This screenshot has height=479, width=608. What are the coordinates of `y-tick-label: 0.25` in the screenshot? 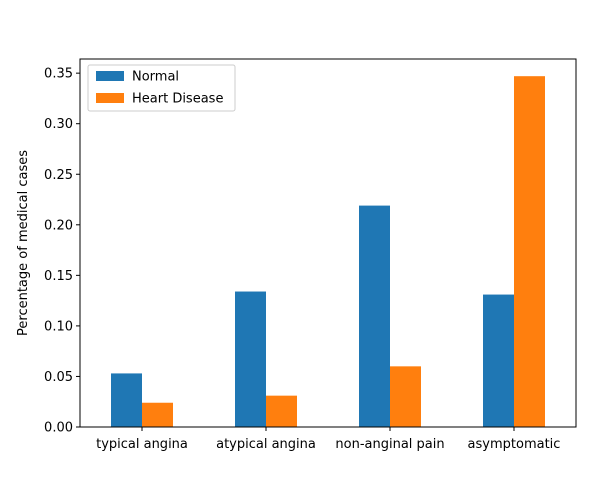 It's located at (58, 175).